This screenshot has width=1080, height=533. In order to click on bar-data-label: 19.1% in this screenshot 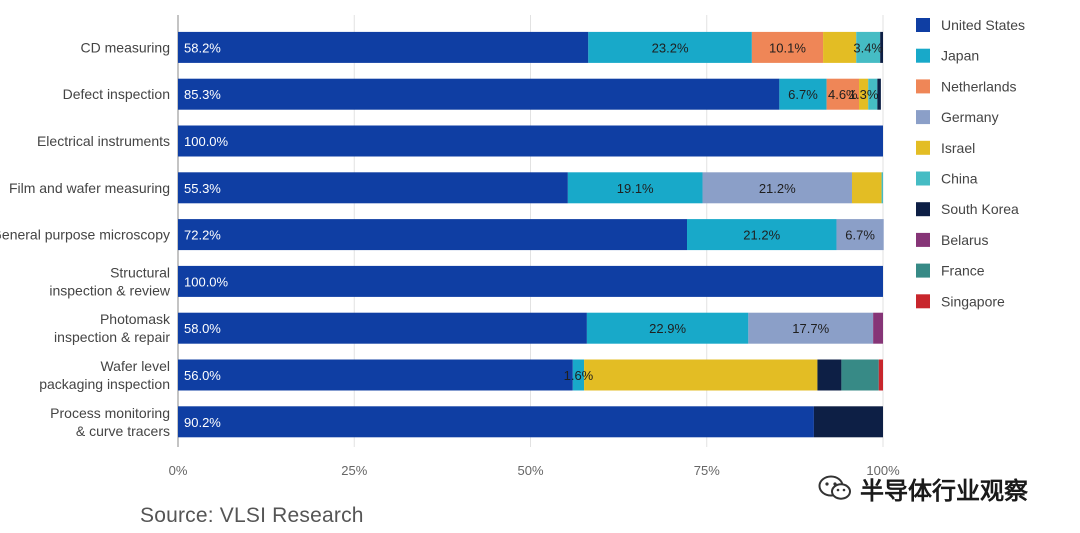, I will do `click(635, 188)`.